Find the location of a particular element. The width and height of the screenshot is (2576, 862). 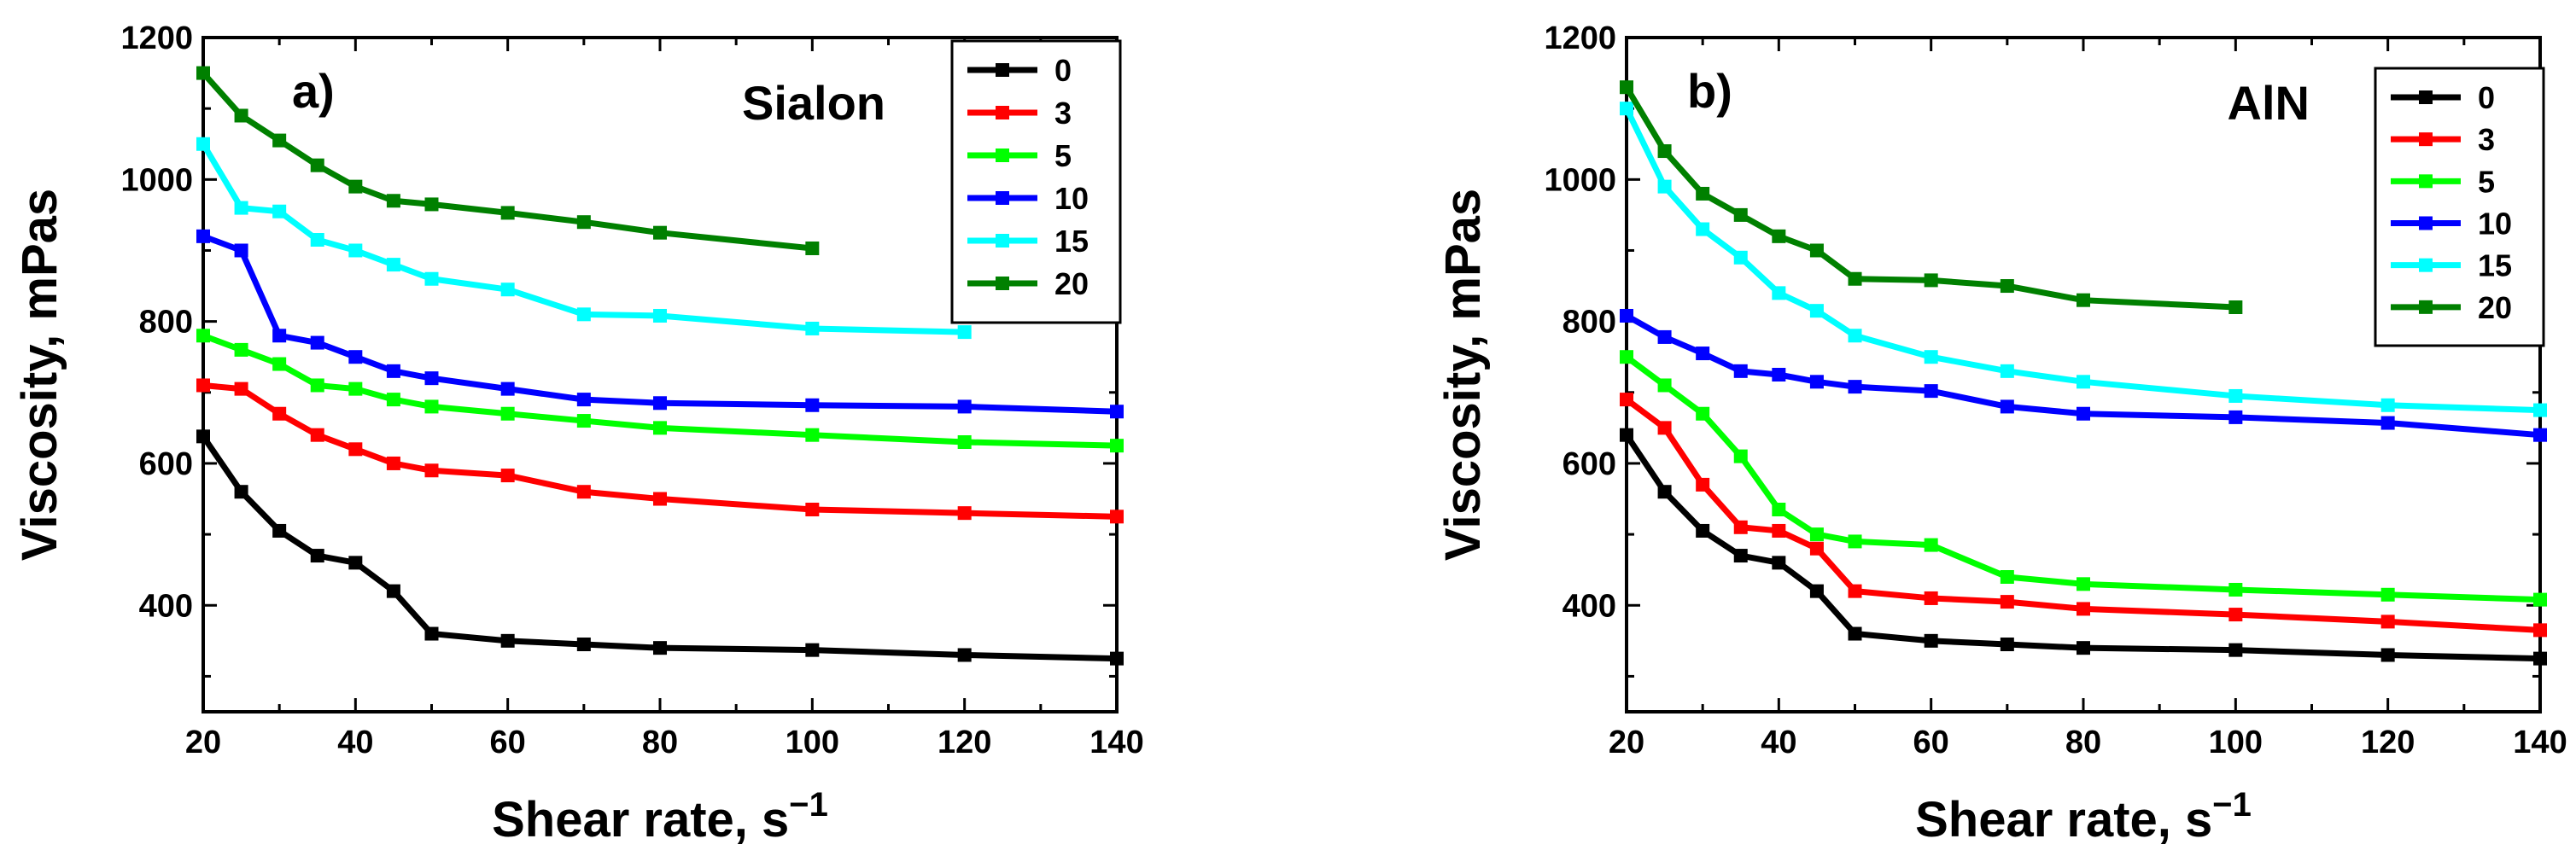

legend-label-a-15: 15 is located at coordinates (1071, 241).